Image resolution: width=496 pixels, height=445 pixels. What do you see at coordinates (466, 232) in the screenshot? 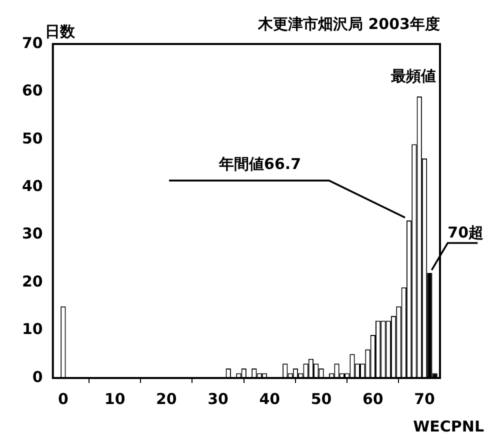
I see `annotation: 70超` at bounding box center [466, 232].